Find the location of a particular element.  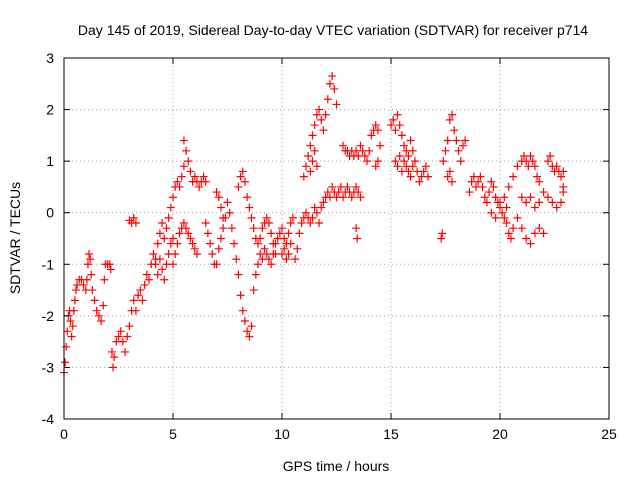

y-tick-label: 0 is located at coordinates (50, 213).